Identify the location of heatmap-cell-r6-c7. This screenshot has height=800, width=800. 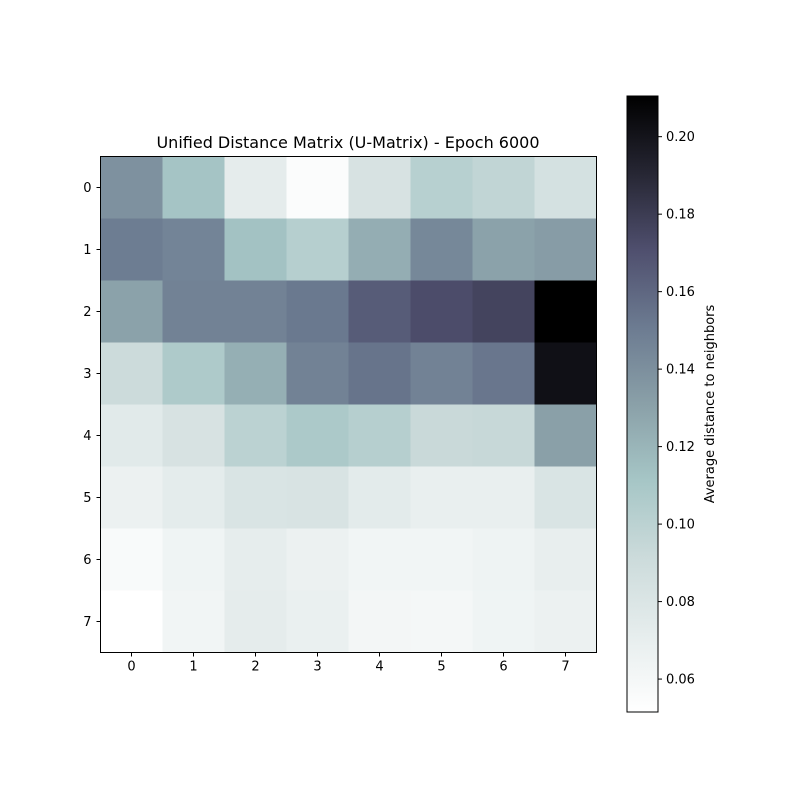
(565, 559).